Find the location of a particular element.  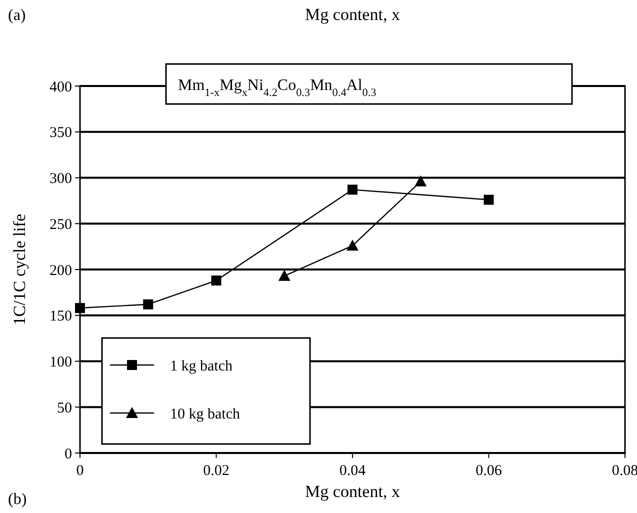

y-axis-title: 1C/1C cycle life is located at coordinates (19, 270).